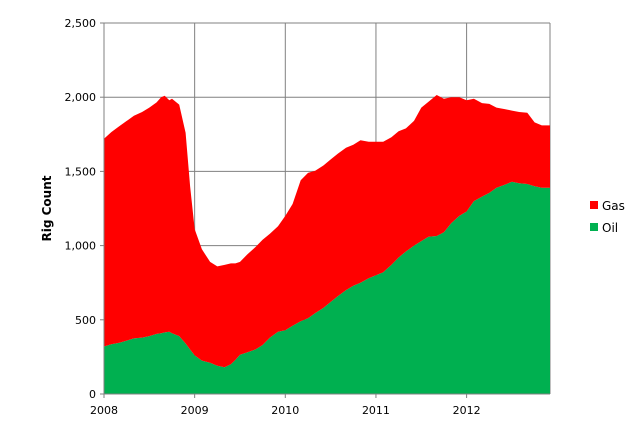 This screenshot has height=439, width=630. I want to click on x-tick-label: 2010, so click(285, 410).